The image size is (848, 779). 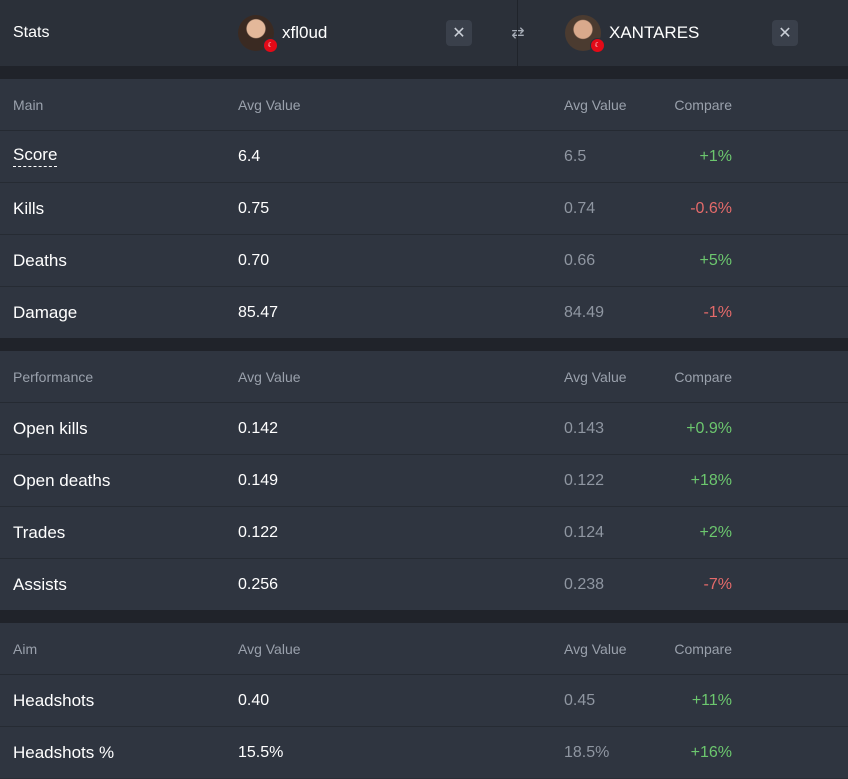 What do you see at coordinates (587, 752) in the screenshot?
I see `player2-value: 18.5%` at bounding box center [587, 752].